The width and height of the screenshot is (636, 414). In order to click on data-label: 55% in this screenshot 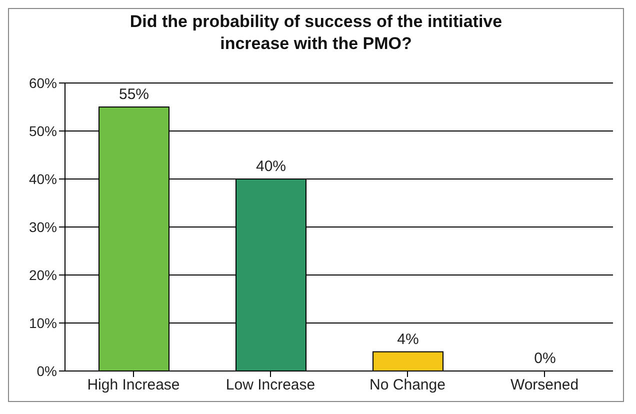, I will do `click(134, 94)`.